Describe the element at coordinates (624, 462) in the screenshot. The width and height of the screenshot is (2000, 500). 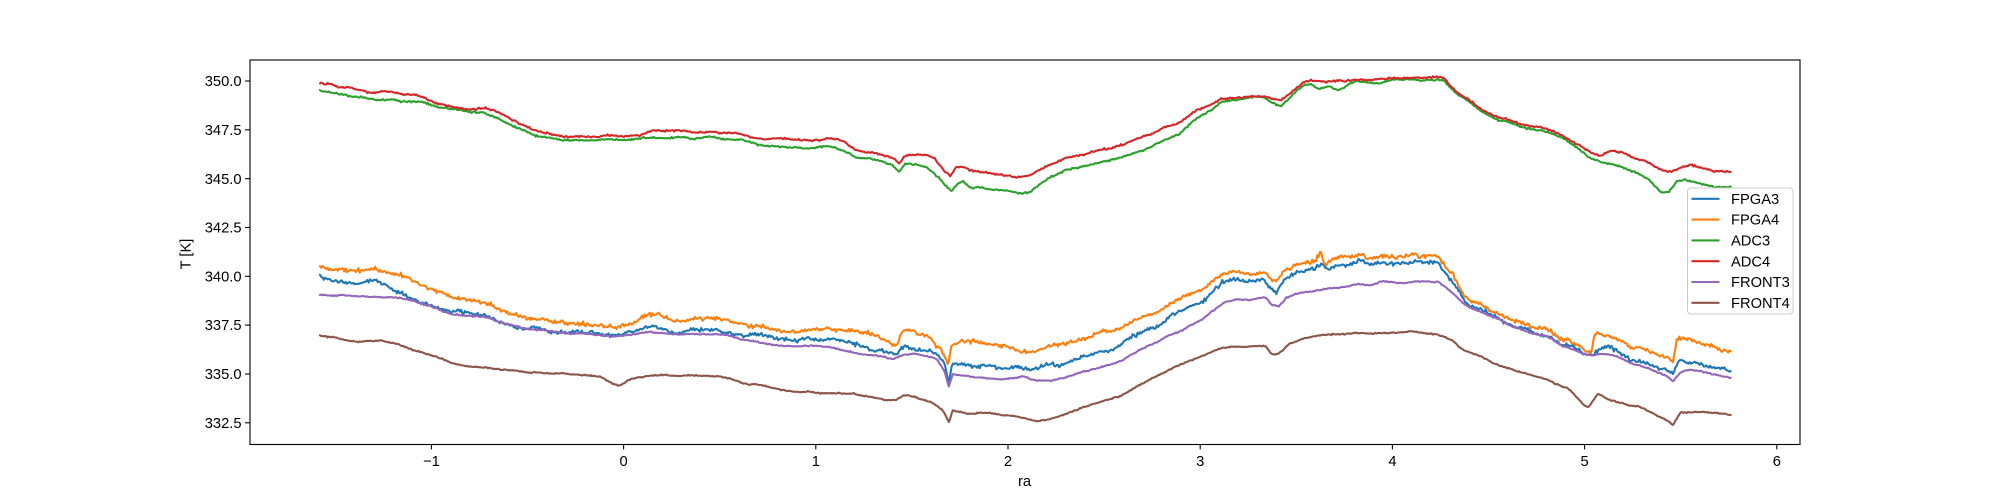
I see `svg-text: 0` at that location.